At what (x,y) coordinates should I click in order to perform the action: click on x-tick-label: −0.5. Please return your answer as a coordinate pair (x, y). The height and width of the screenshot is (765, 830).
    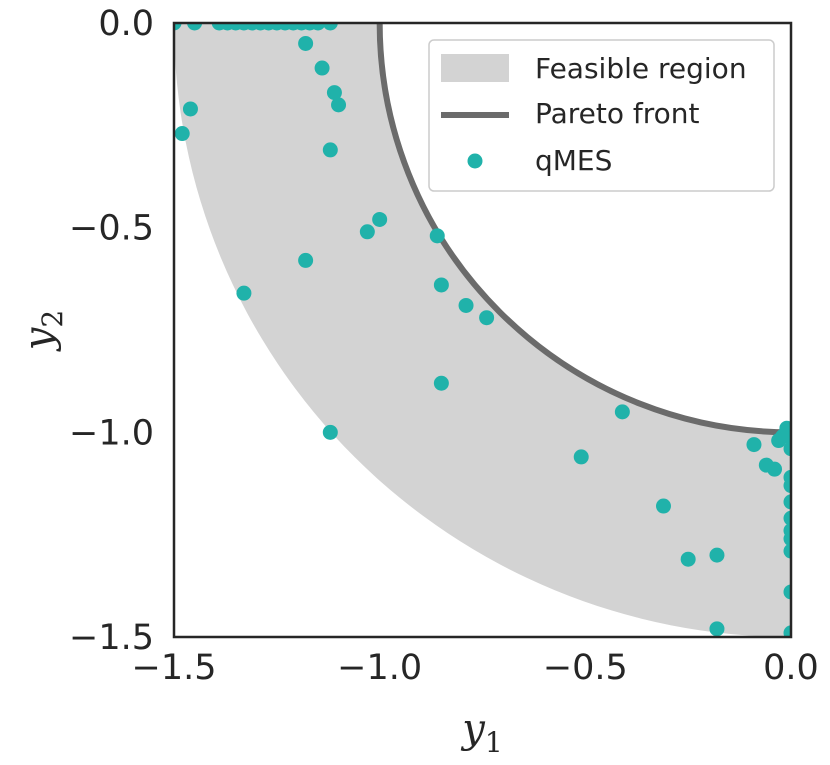
    Looking at the image, I should click on (585, 668).